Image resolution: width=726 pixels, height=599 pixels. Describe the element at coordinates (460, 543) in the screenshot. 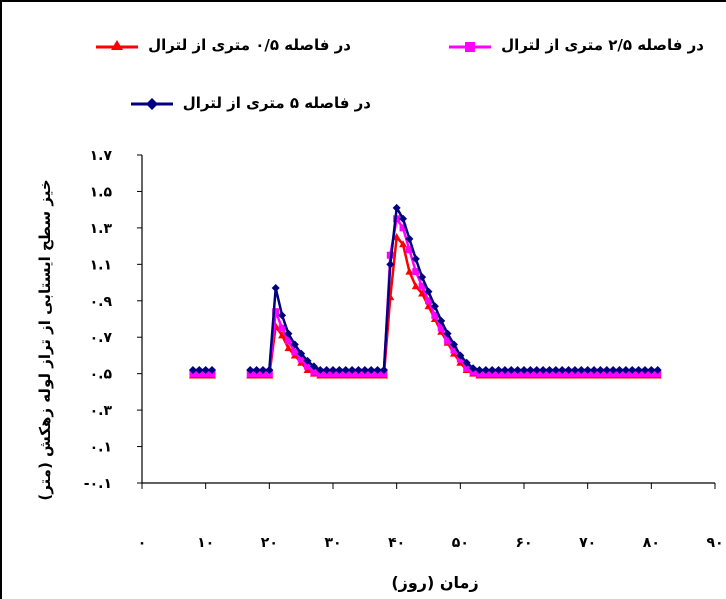

I see `x-tick-label: ۵۰` at that location.